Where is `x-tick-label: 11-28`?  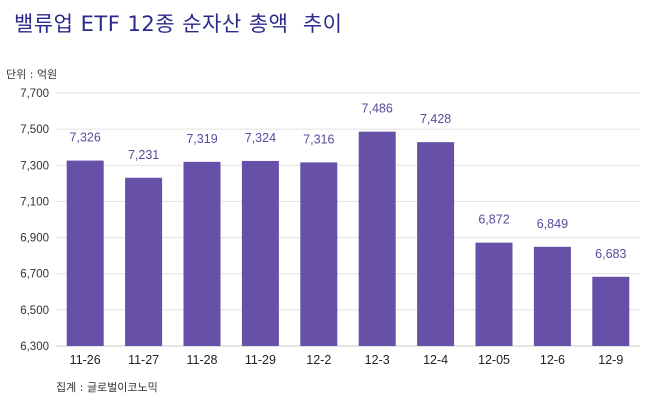
x-tick-label: 11-28 is located at coordinates (201, 360).